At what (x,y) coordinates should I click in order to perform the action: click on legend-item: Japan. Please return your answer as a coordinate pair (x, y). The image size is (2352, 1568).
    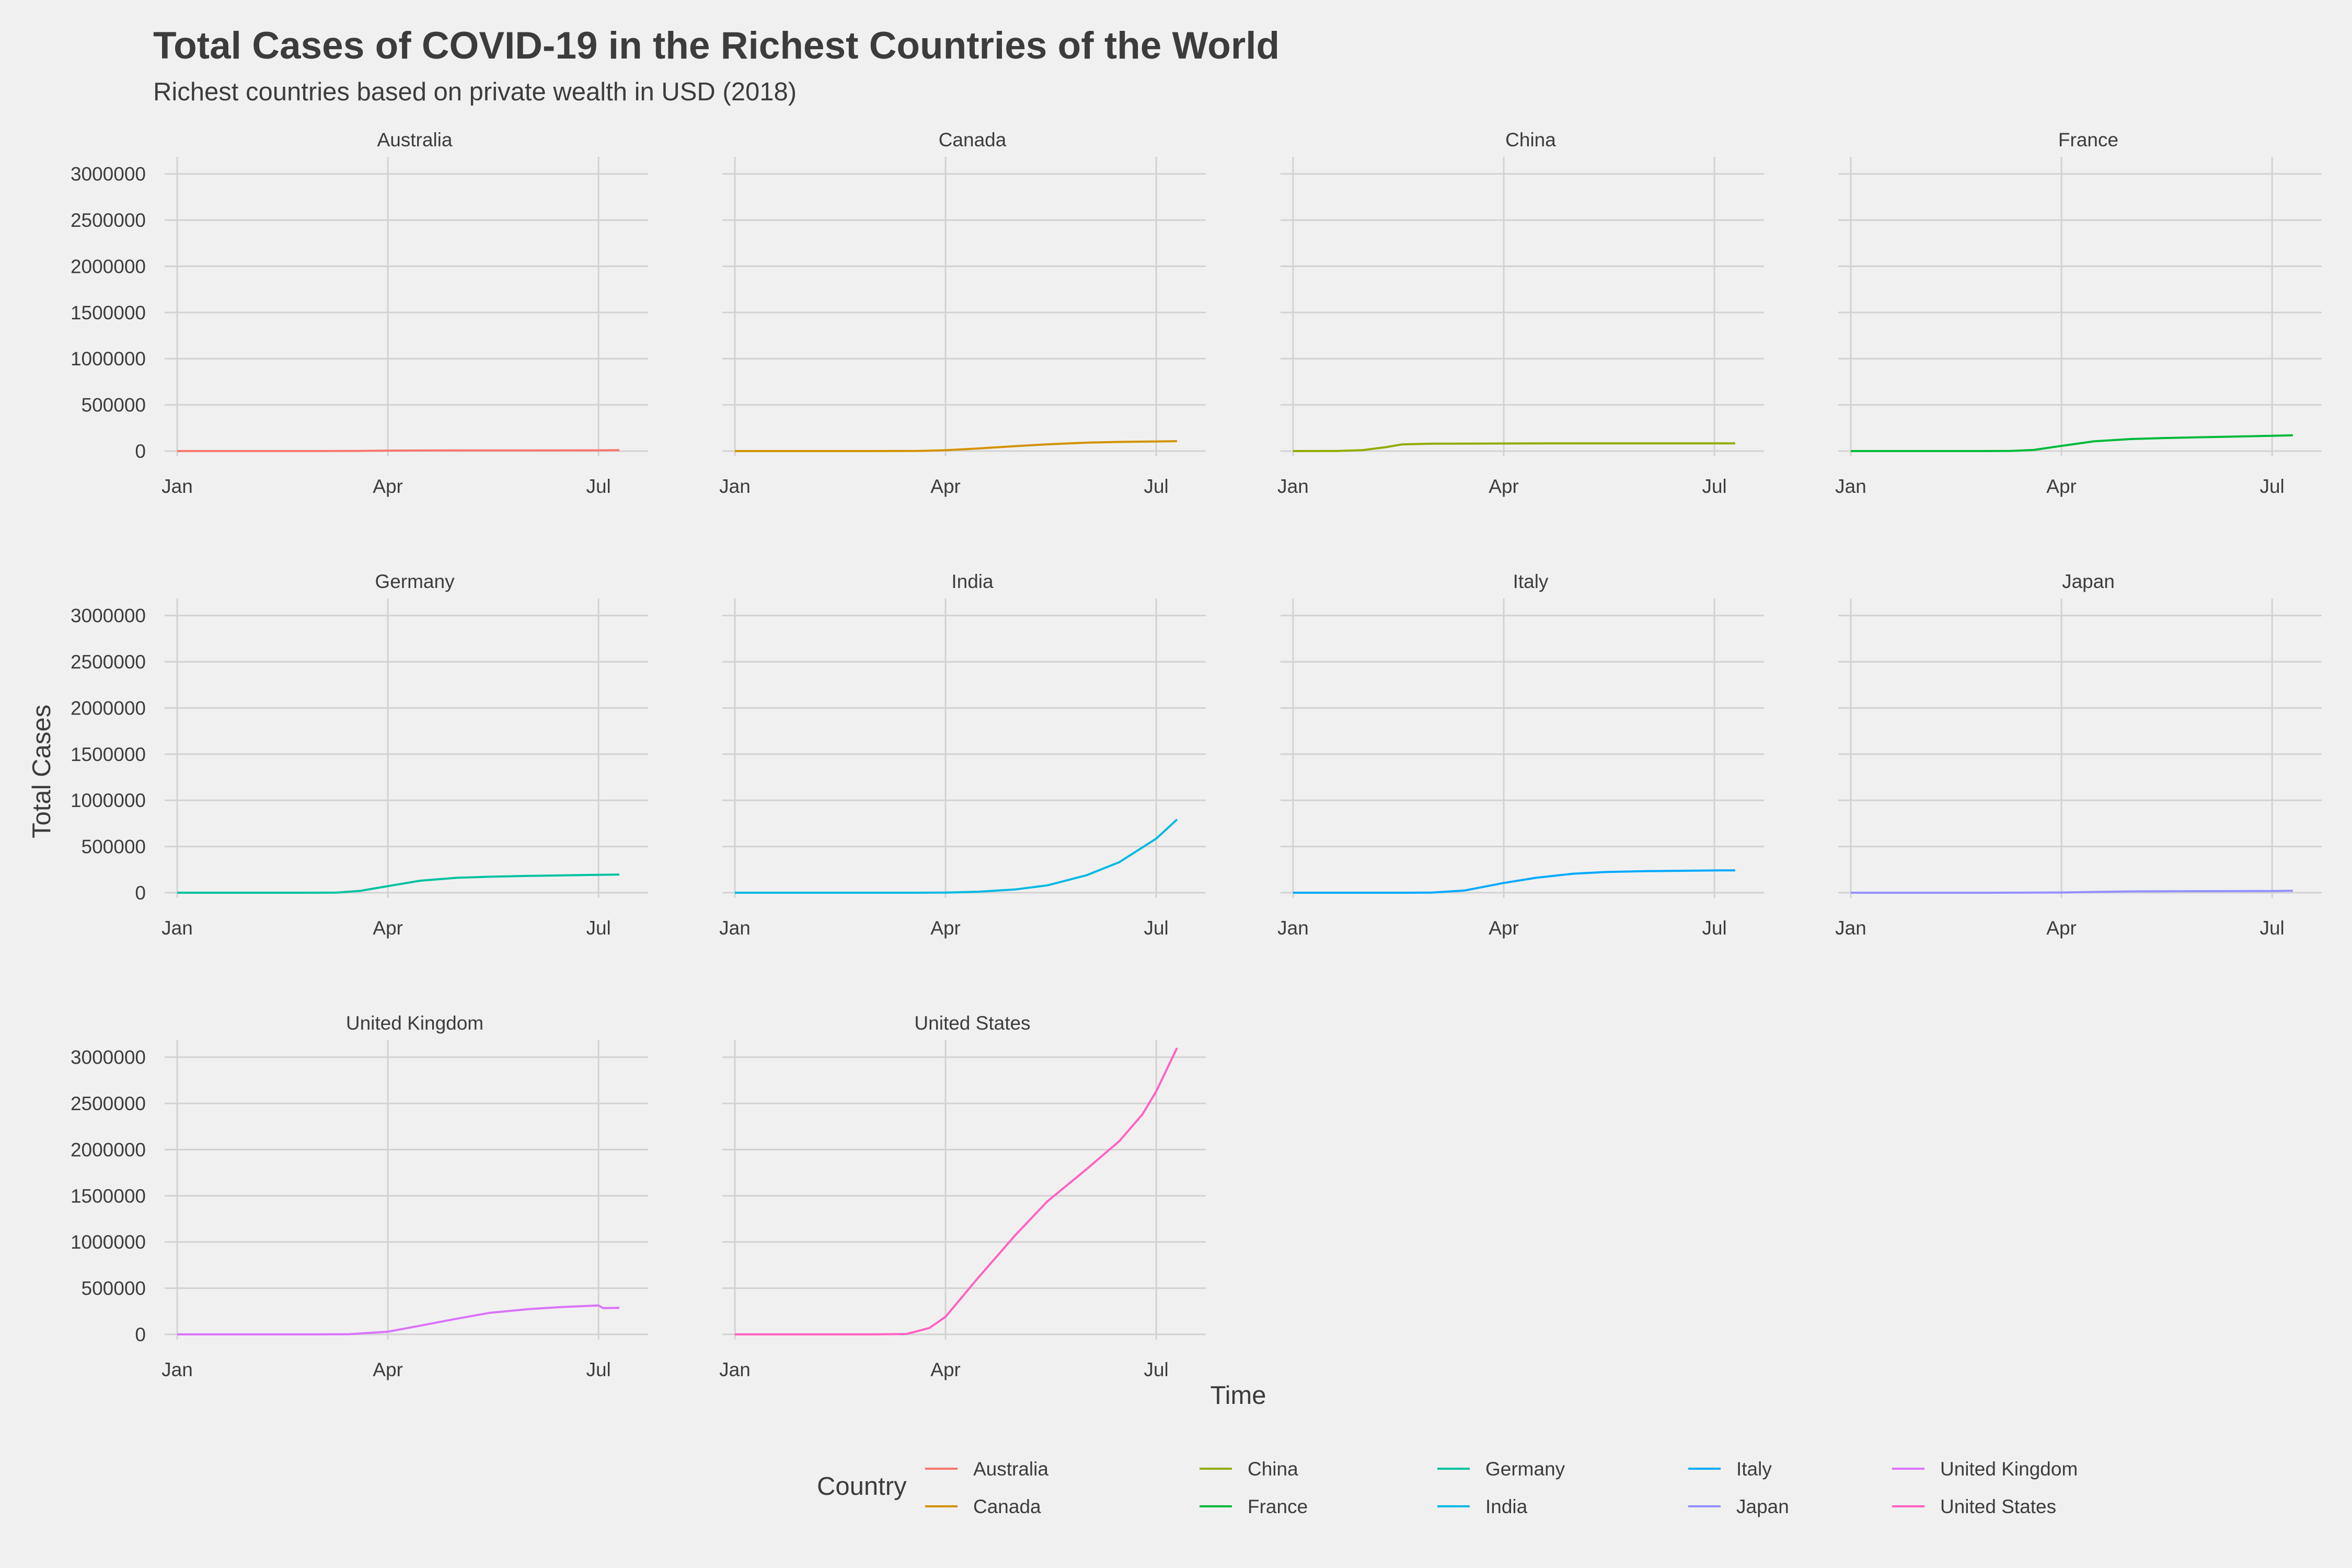
    Looking at the image, I should click on (1738, 1506).